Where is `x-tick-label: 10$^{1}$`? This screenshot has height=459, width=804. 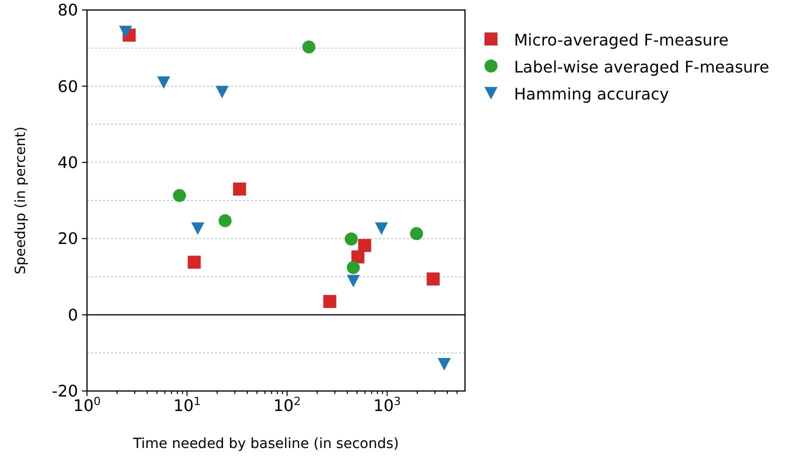 x-tick-label: 10$^{1}$ is located at coordinates (187, 404).